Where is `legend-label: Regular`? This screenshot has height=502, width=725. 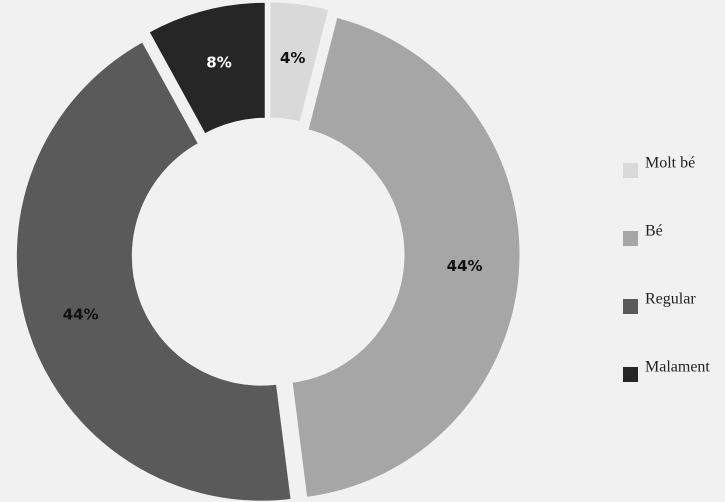 legend-label: Regular is located at coordinates (670, 299).